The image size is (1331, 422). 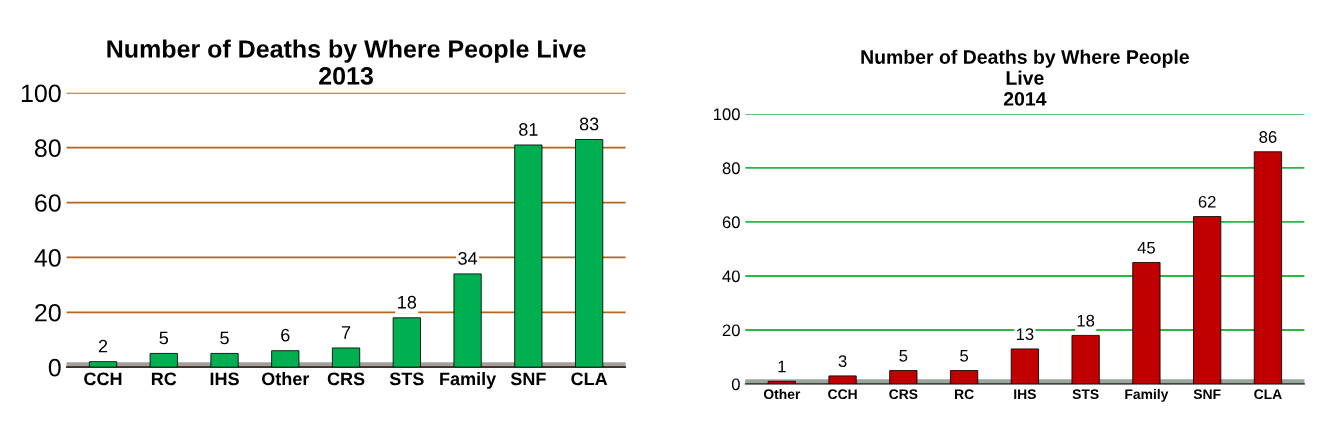 What do you see at coordinates (285, 335) in the screenshot?
I see `data-label: 6` at bounding box center [285, 335].